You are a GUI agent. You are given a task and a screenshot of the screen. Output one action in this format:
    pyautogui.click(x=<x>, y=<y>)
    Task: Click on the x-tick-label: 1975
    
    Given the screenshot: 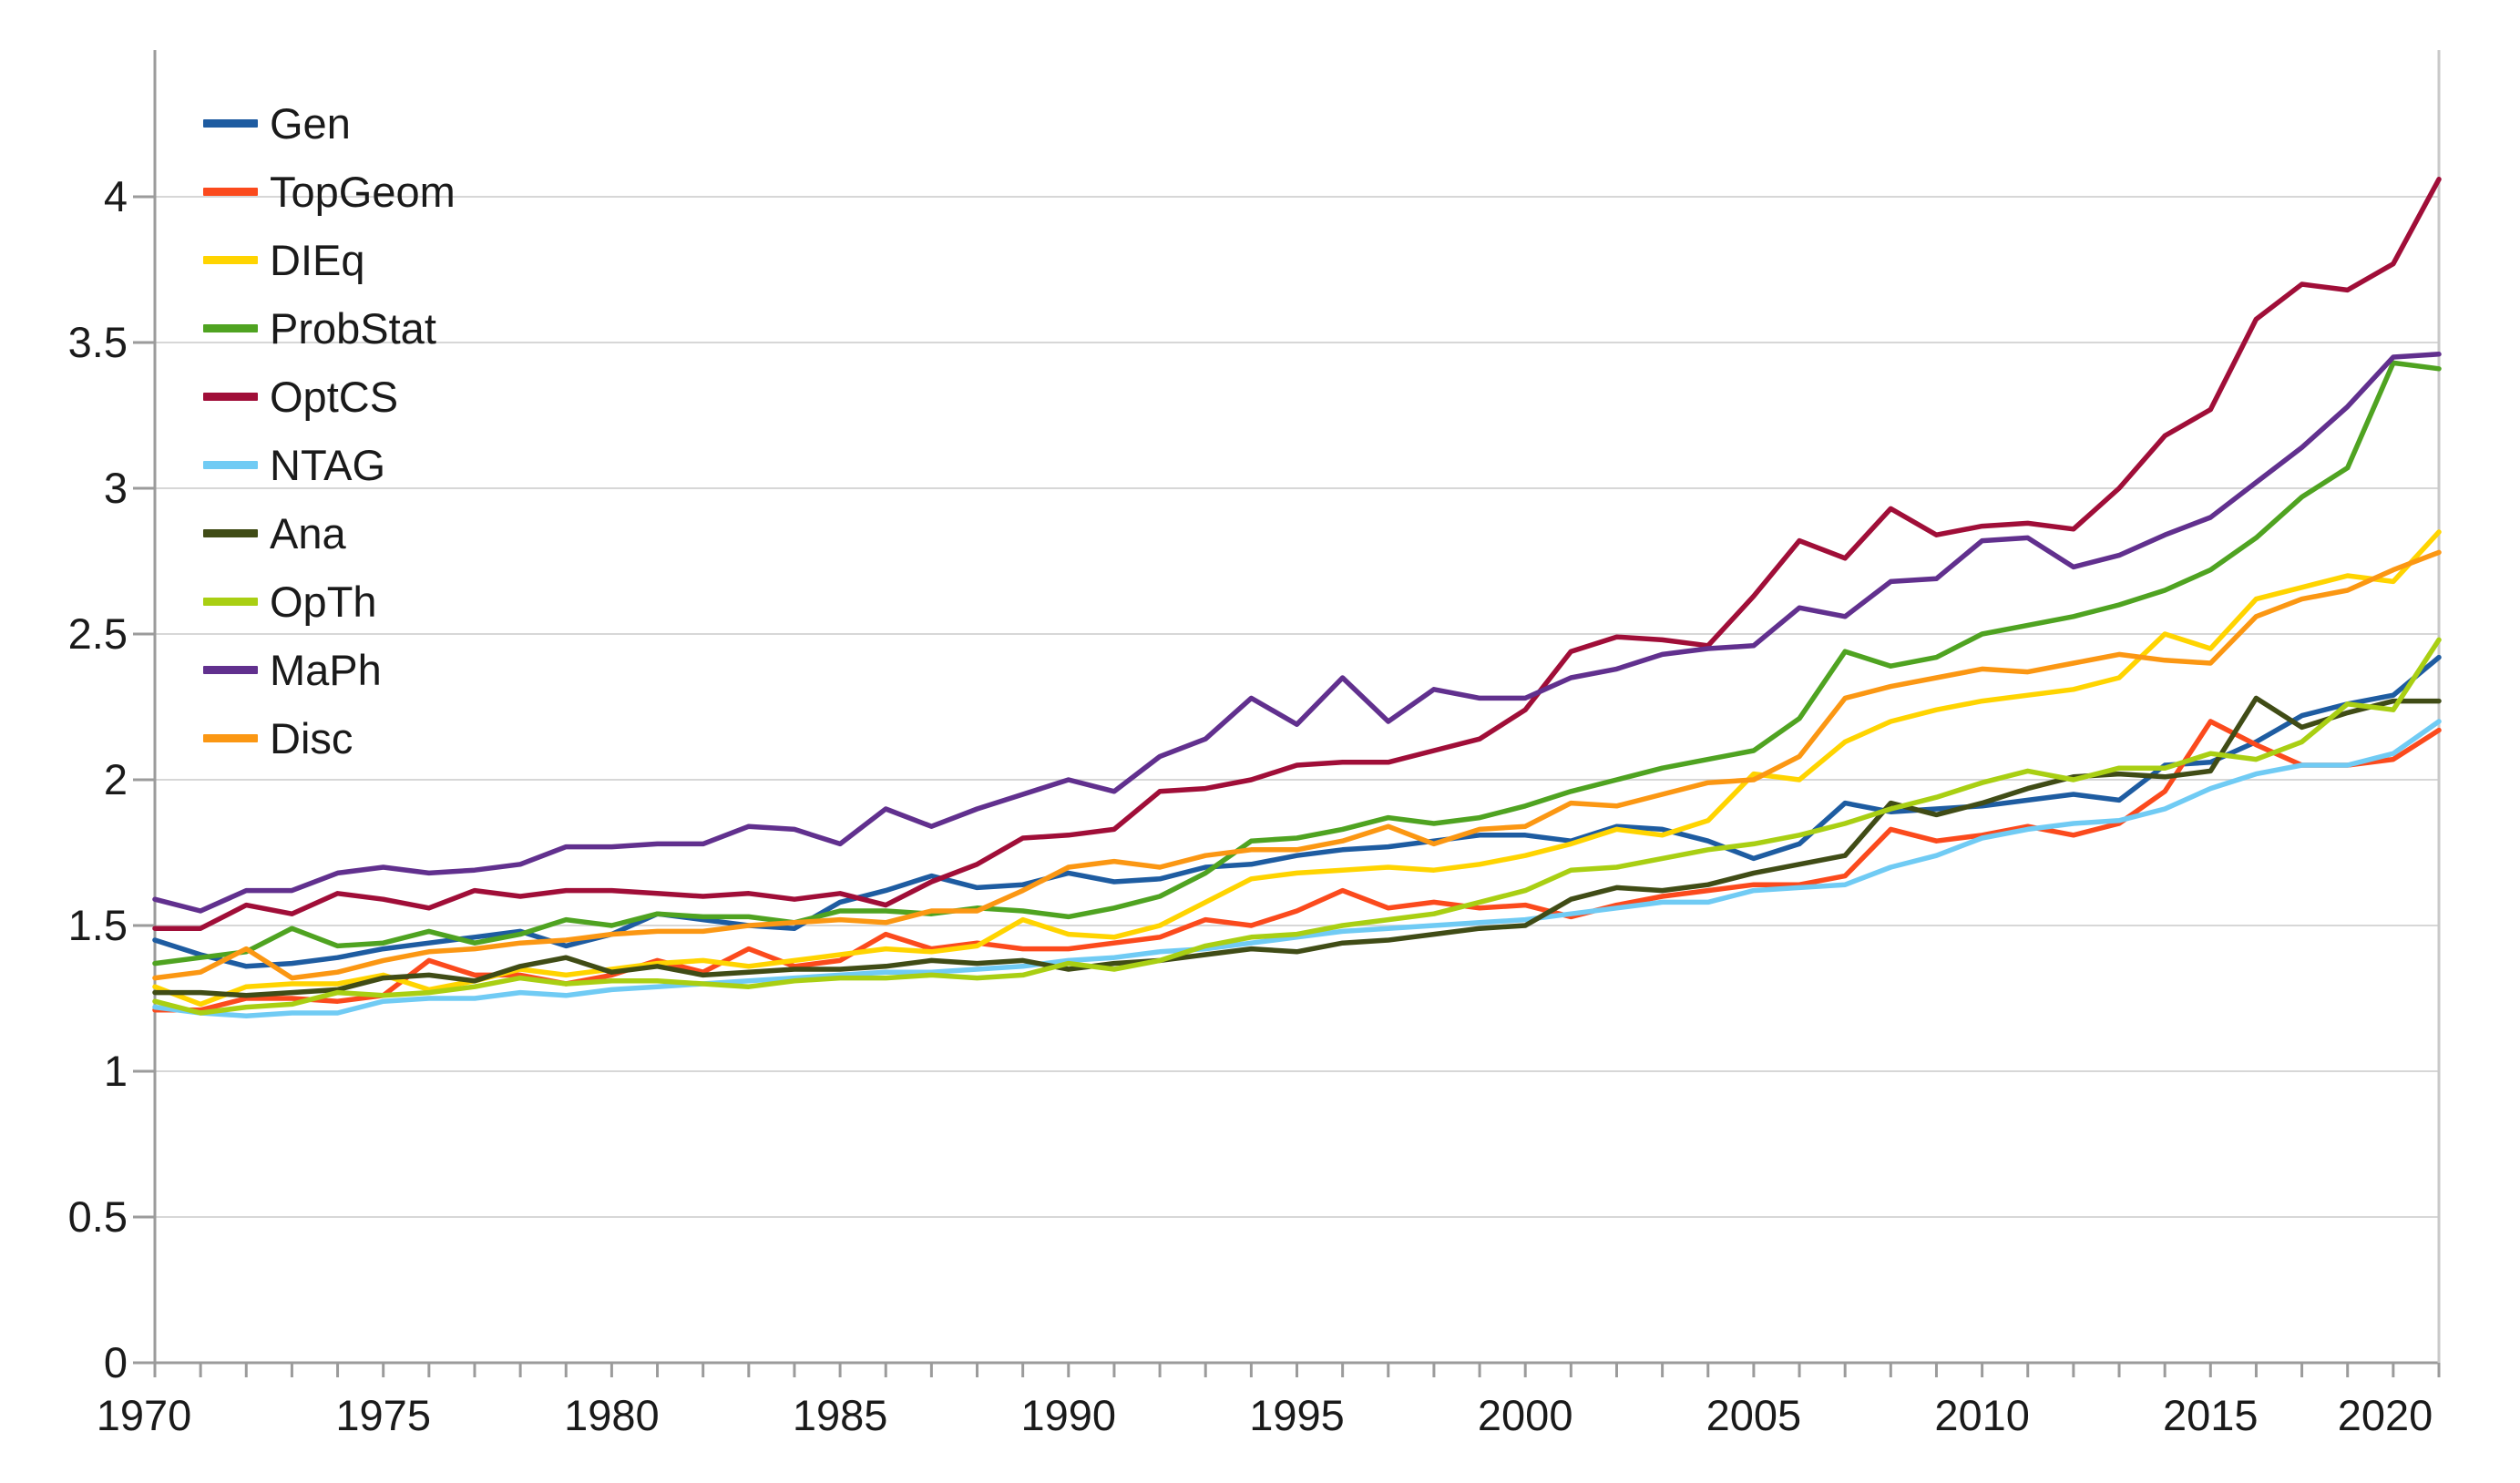 What is the action you would take?
    pyautogui.click(x=383, y=1415)
    